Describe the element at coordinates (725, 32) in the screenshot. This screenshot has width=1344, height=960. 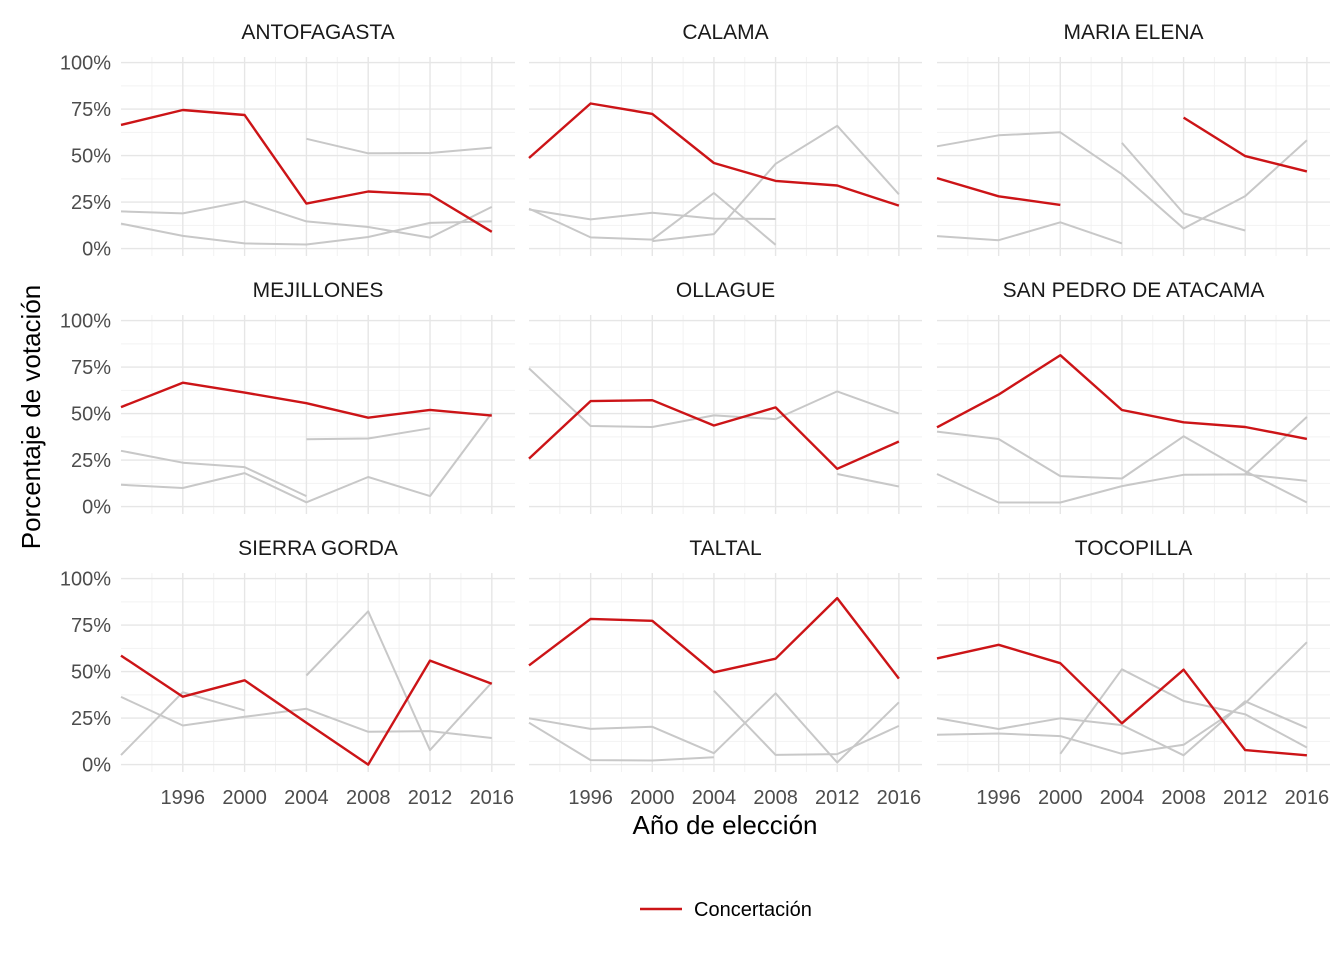
I see `strip-title-calama: CALAMA` at that location.